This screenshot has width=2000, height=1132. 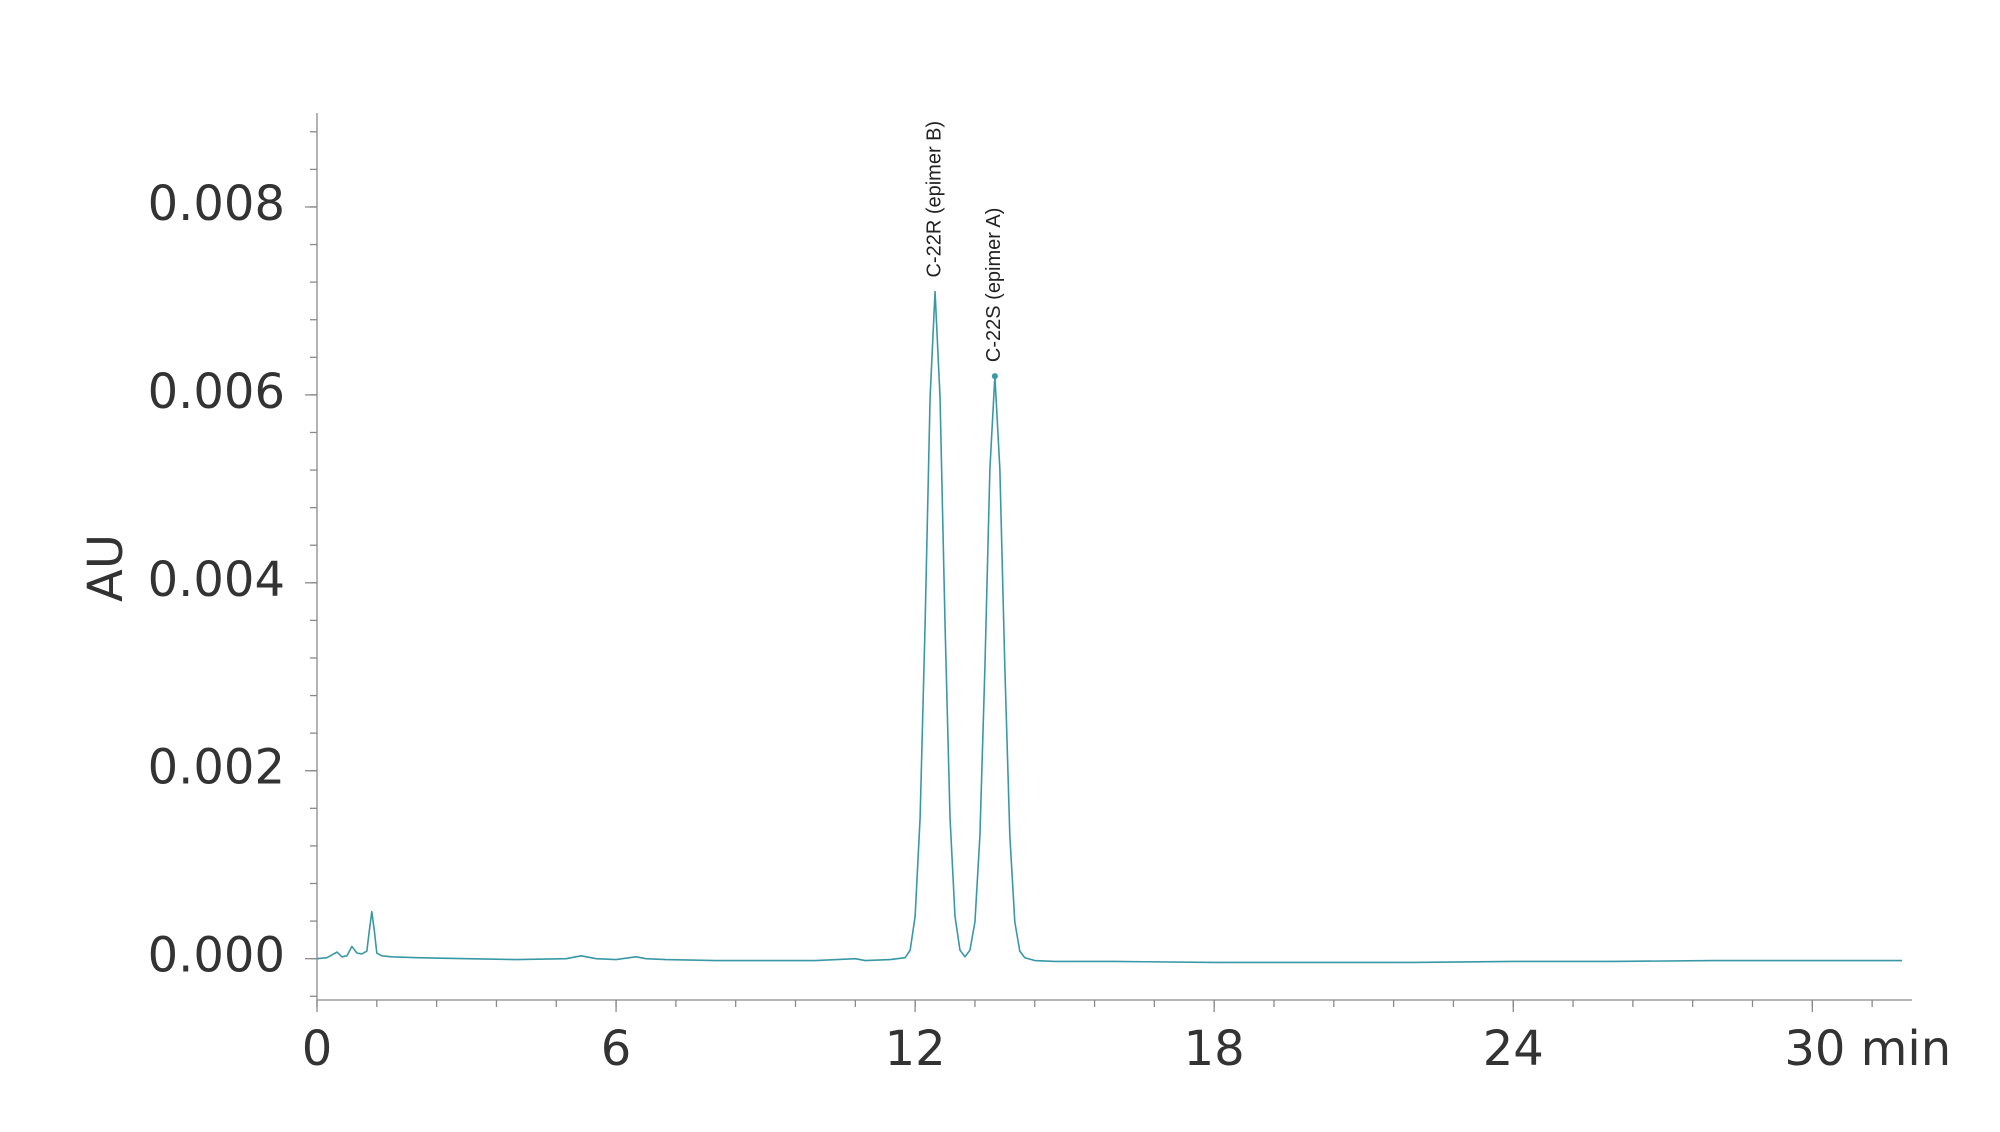 What do you see at coordinates (616, 1049) in the screenshot?
I see `x-tick-label: 6` at bounding box center [616, 1049].